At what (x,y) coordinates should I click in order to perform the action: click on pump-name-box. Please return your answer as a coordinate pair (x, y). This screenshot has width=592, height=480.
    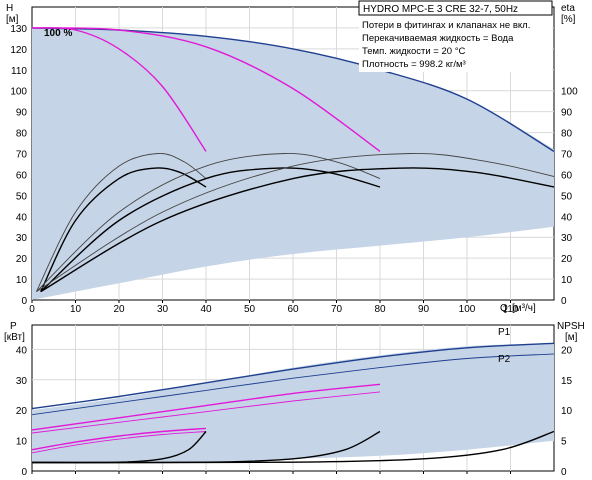
    Looking at the image, I should click on (455, 8).